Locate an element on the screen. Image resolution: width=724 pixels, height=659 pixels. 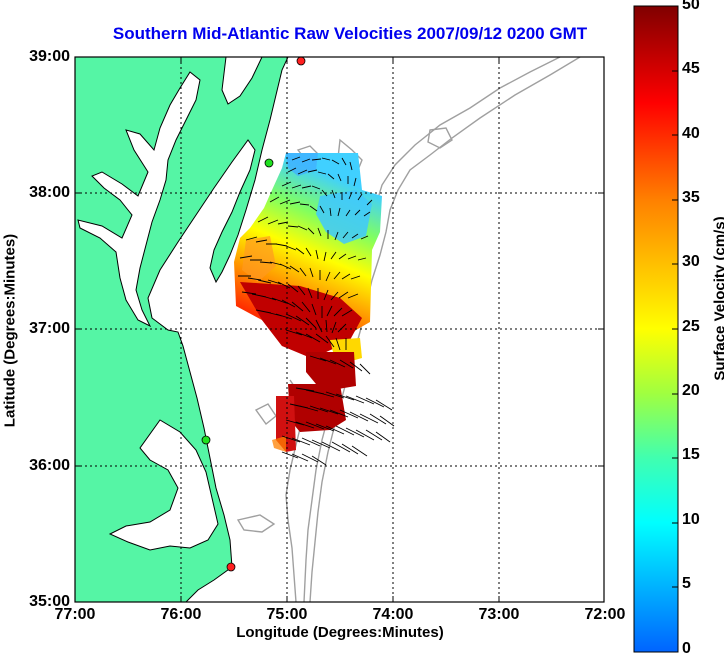
colorbar-tick: 50 is located at coordinates (691, 6).